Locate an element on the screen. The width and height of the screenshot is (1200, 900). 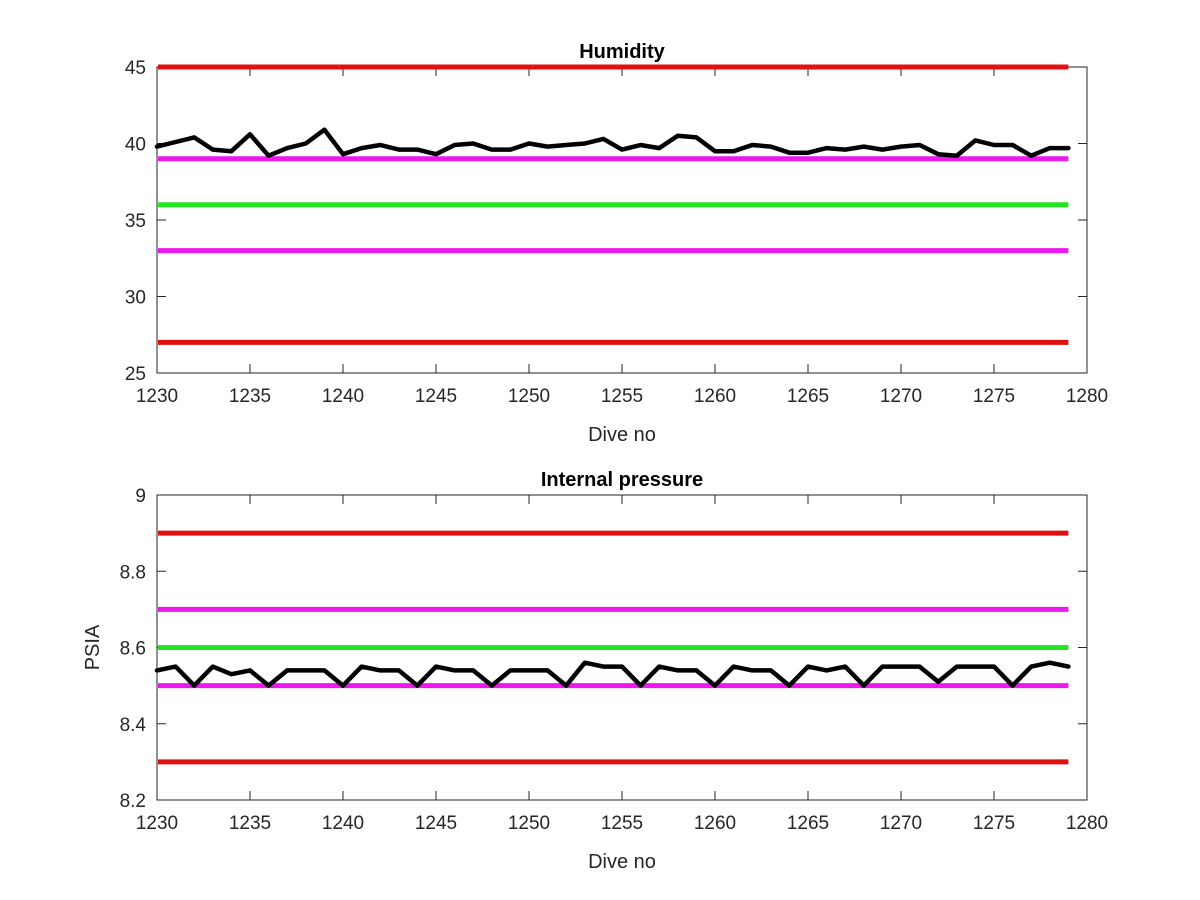
chart-title: Humidity is located at coordinates (622, 52).